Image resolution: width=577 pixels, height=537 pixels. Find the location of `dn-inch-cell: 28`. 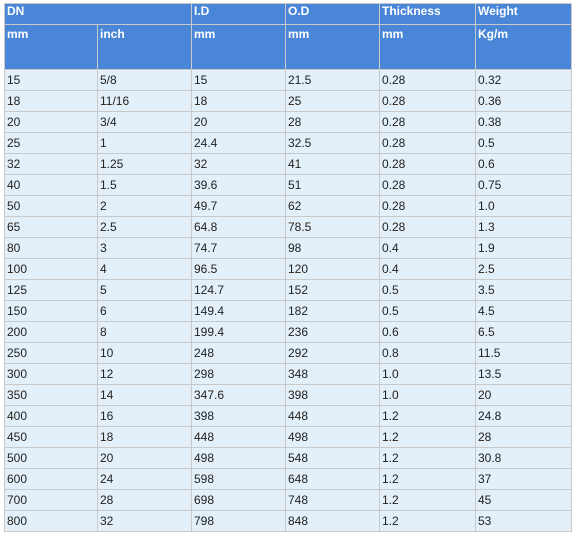

dn-inch-cell: 28 is located at coordinates (144, 500).